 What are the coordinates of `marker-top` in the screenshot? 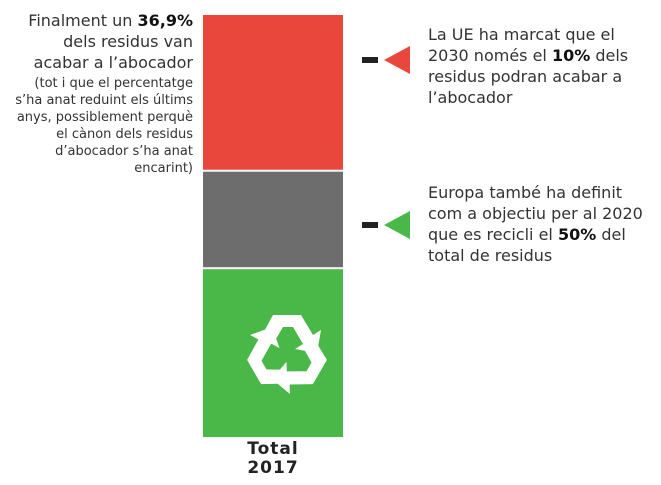 It's located at (386, 60).